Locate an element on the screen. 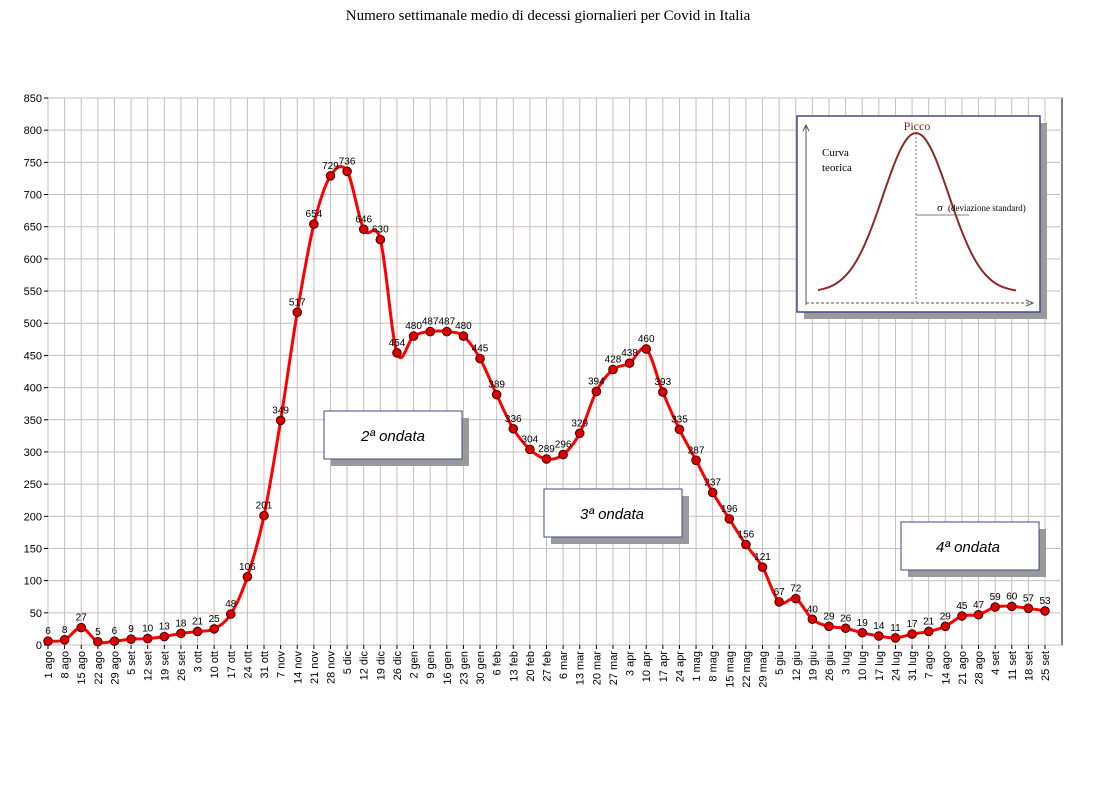 This screenshot has height=805, width=1095. y-tick-label: 600 is located at coordinates (33, 260).